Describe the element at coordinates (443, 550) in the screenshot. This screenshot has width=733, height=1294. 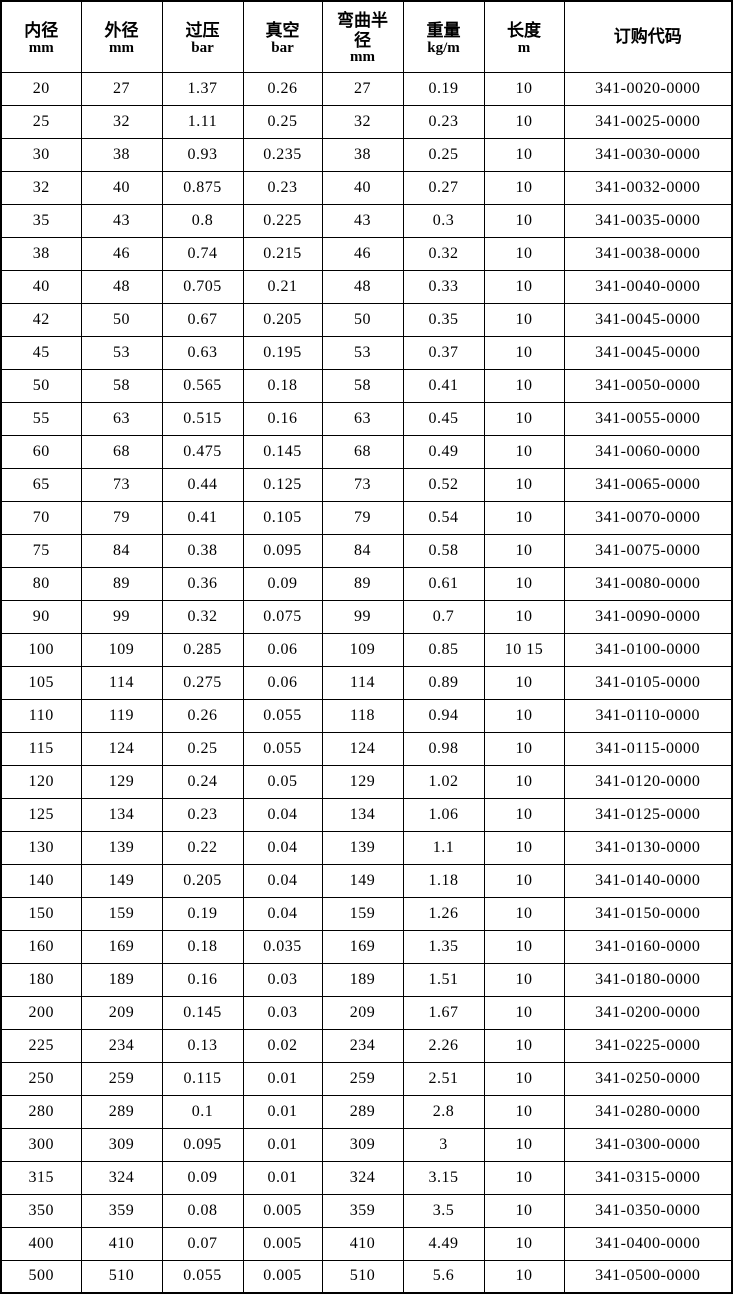
I see `cell: 0.58` at that location.